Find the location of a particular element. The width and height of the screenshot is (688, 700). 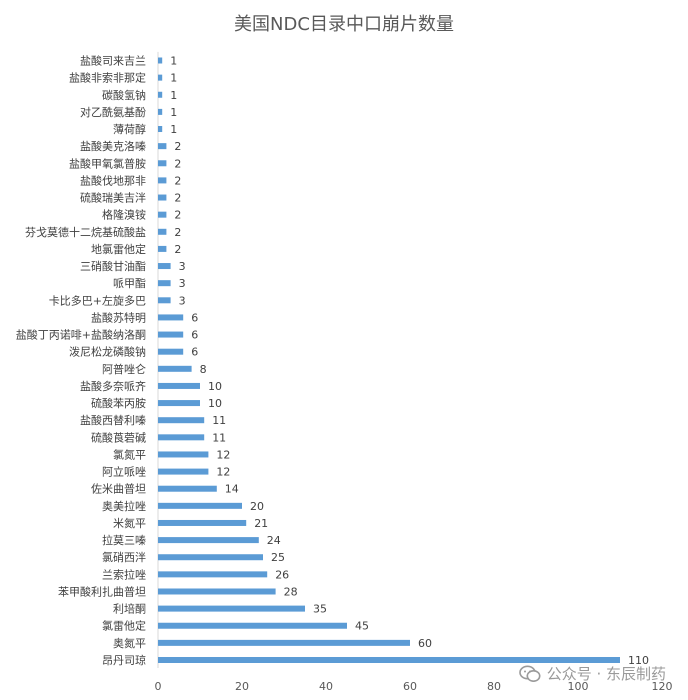

category-label: 硫酸瑞美吉泮 is located at coordinates (113, 198).